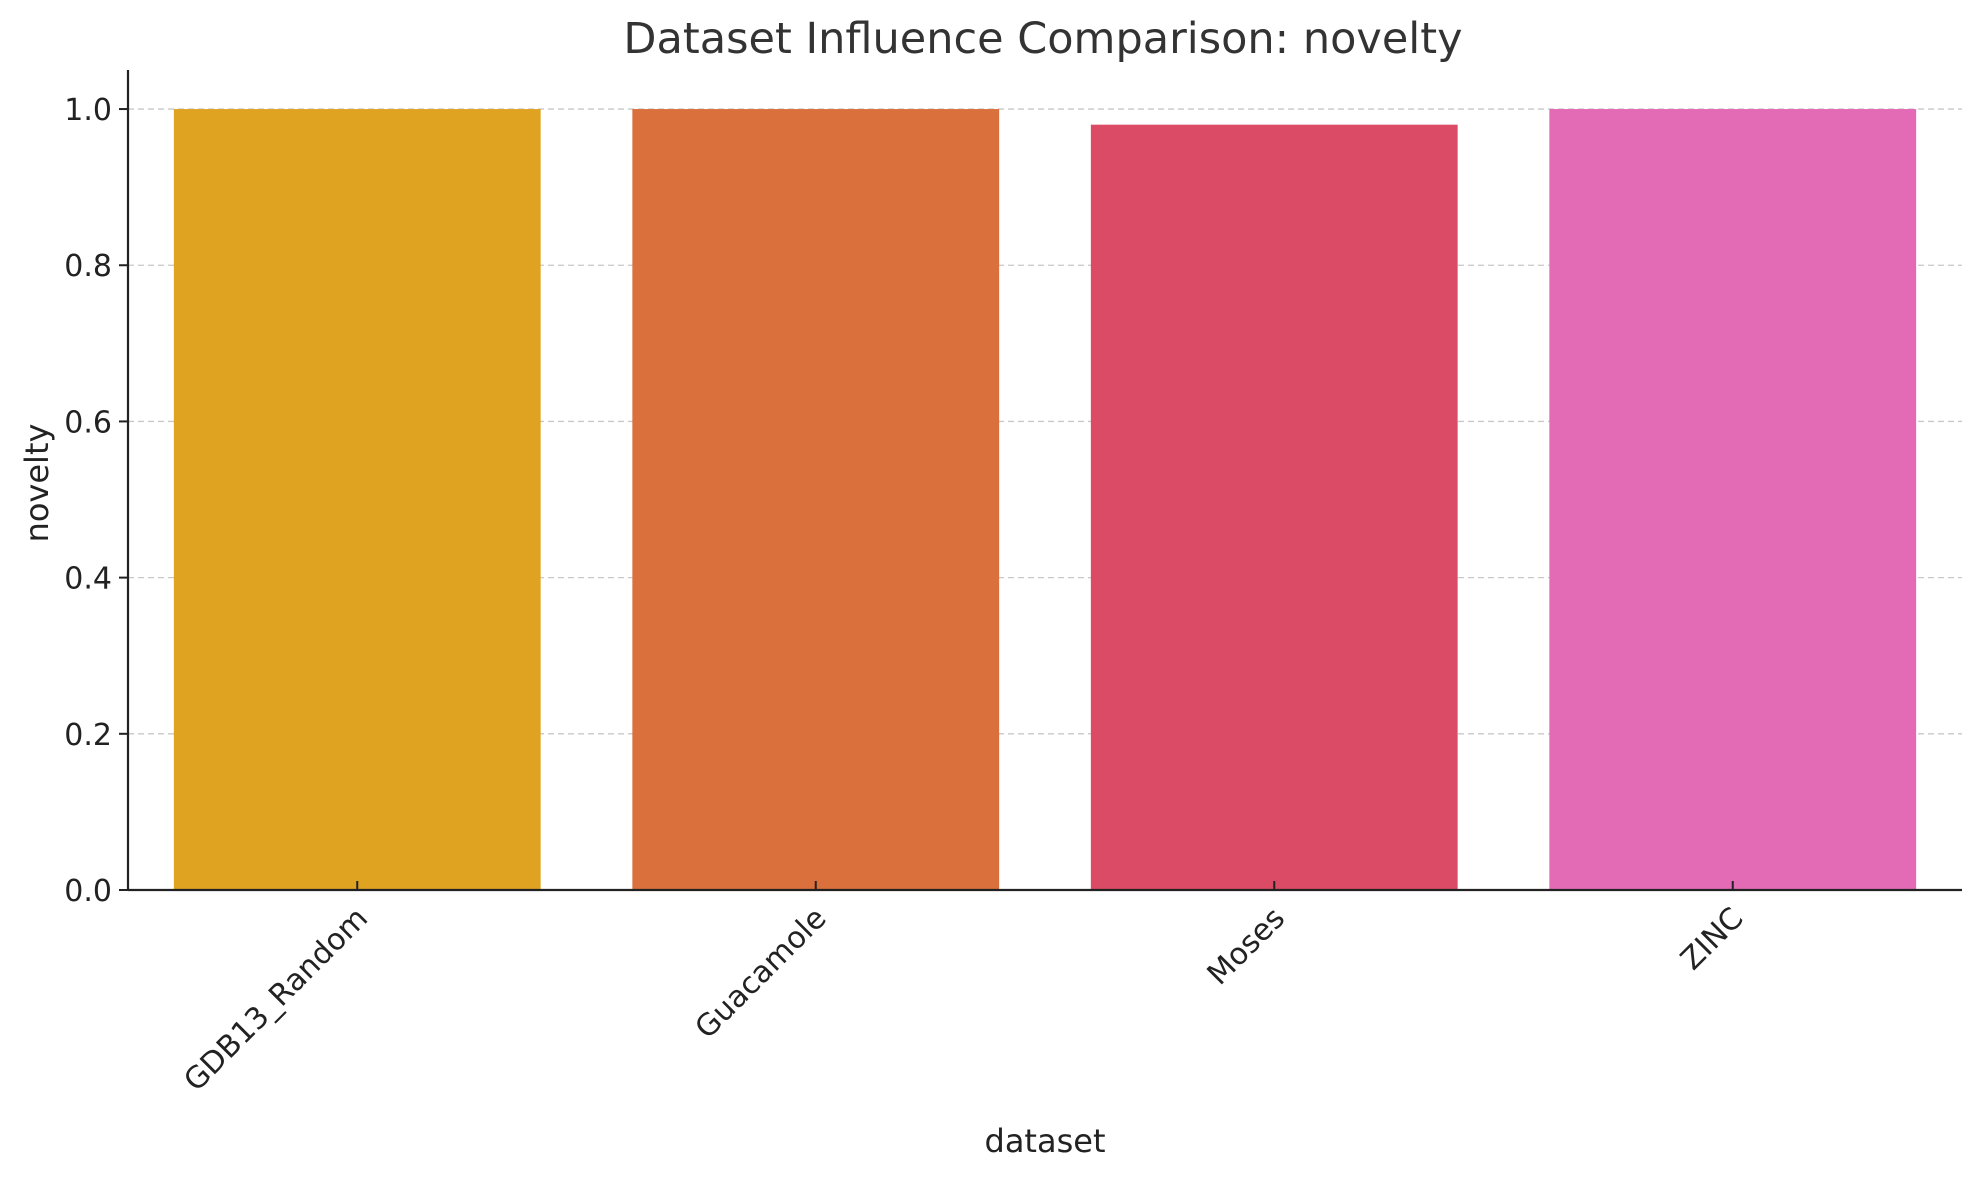 The width and height of the screenshot is (1980, 1180). I want to click on bar-zinc, so click(1733, 500).